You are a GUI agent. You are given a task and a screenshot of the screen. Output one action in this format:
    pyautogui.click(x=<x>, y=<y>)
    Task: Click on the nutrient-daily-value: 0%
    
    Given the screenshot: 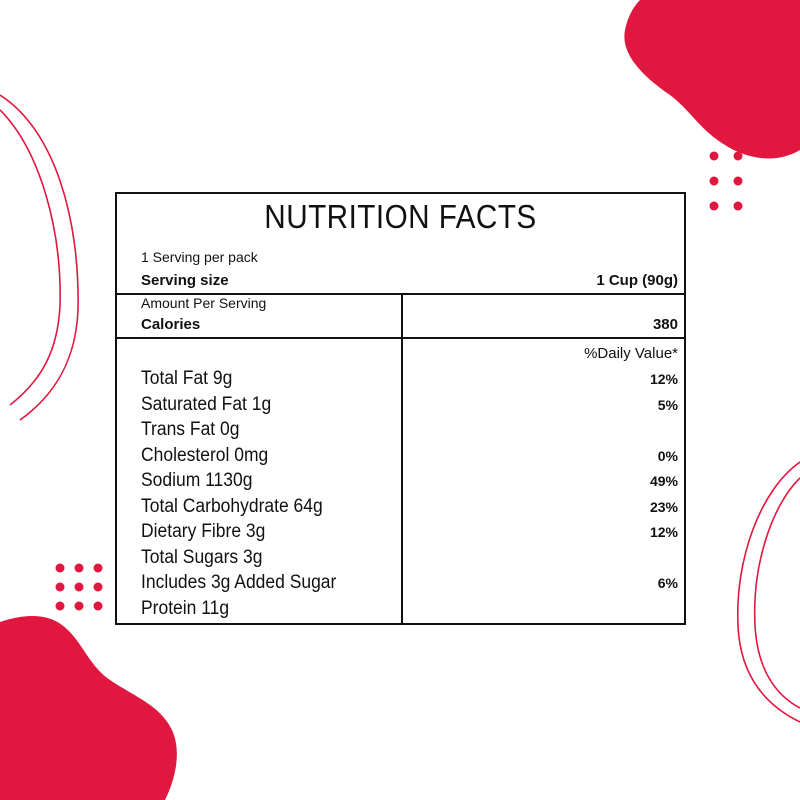 What is the action you would take?
    pyautogui.click(x=667, y=455)
    